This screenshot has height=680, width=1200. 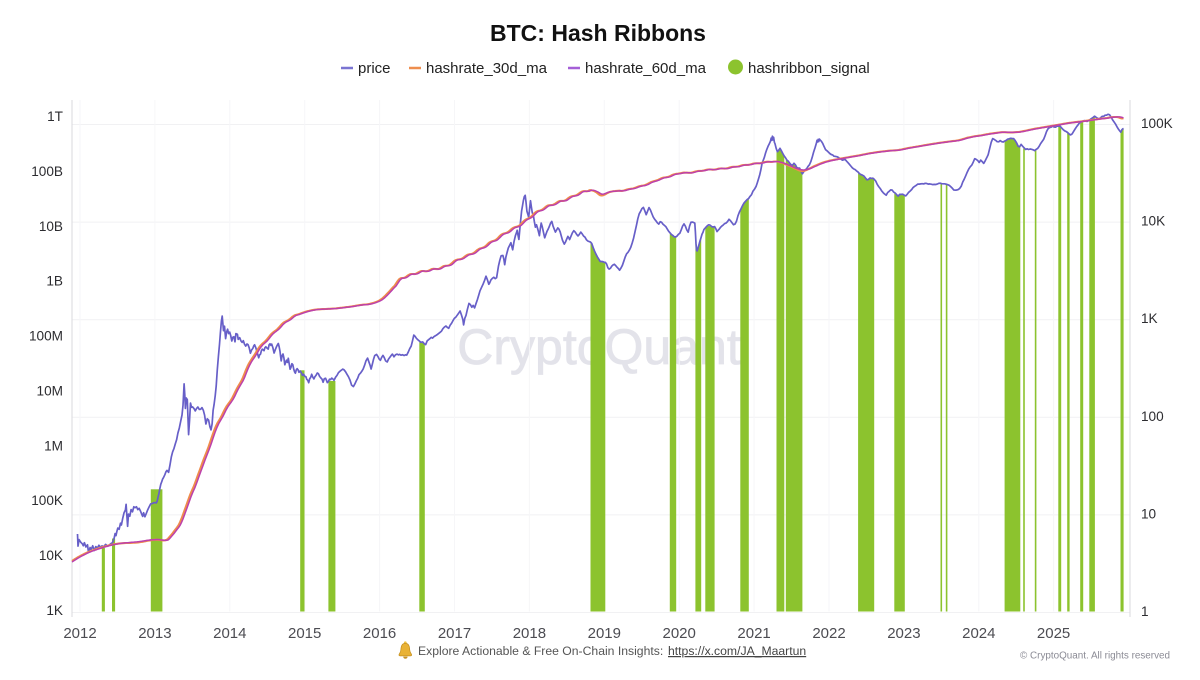 What do you see at coordinates (809, 68) in the screenshot?
I see `svg-text: hashribbon_signal` at bounding box center [809, 68].